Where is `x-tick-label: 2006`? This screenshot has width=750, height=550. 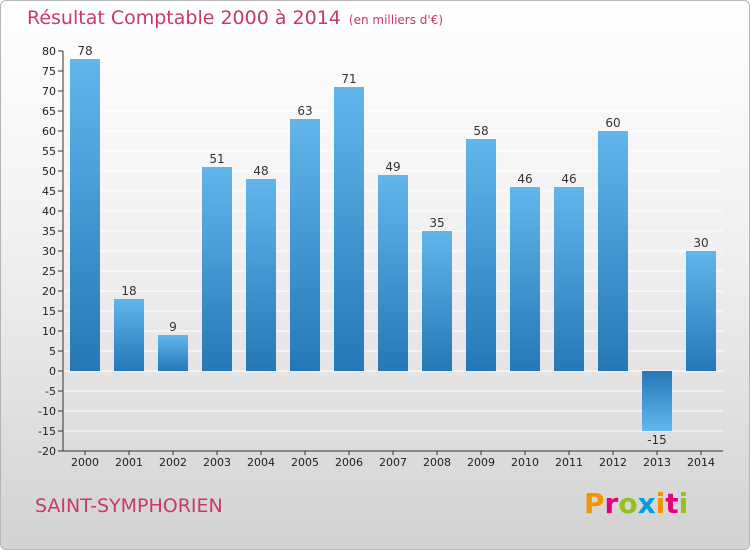 x-tick-label: 2006 is located at coordinates (349, 462).